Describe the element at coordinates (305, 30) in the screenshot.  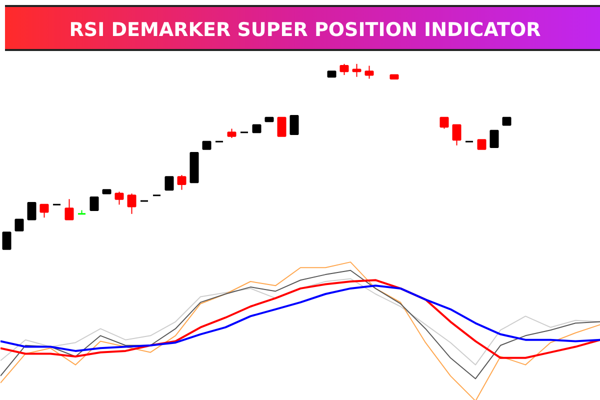
I see `chart-title: RSI DEMARKER SUPER POSITION INDICATOR` at that location.